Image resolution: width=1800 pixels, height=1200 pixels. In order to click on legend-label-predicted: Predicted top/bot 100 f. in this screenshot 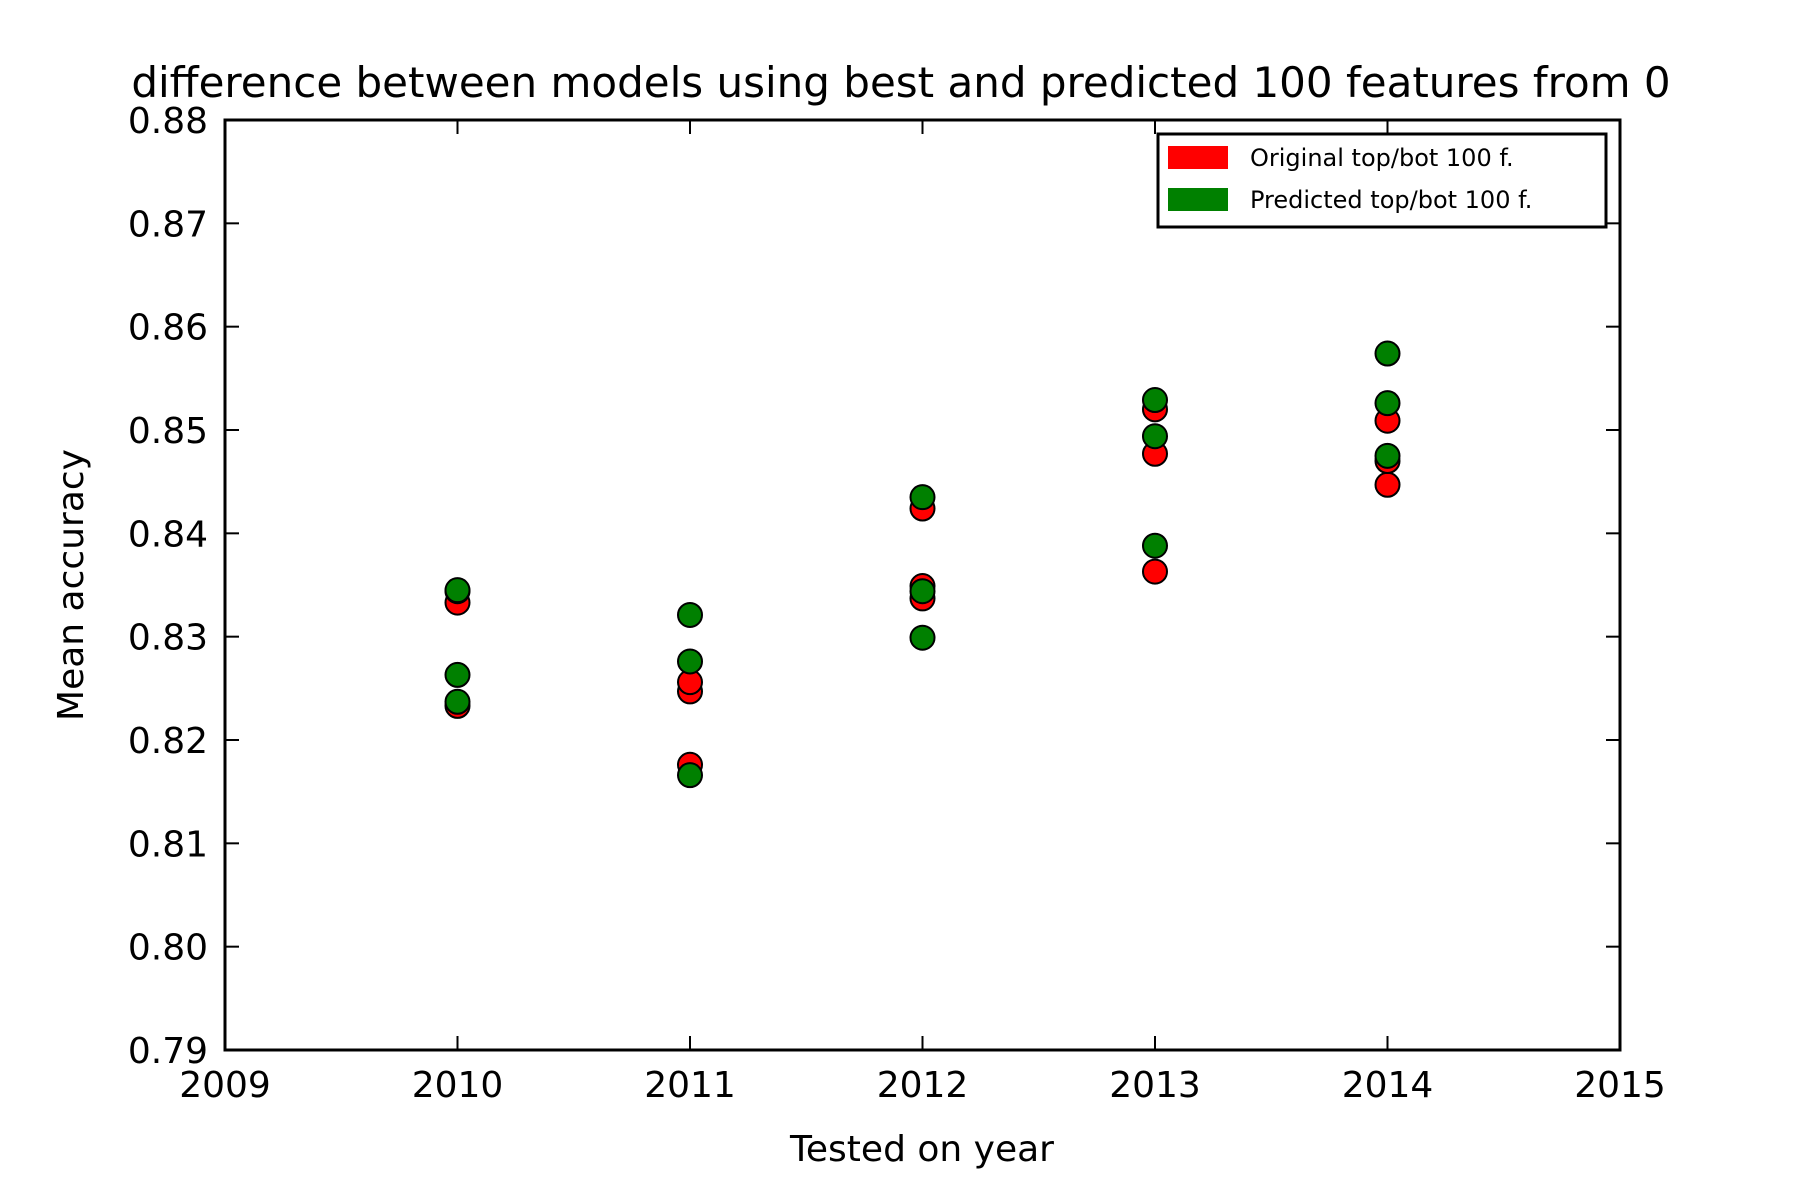, I will do `click(1391, 200)`.